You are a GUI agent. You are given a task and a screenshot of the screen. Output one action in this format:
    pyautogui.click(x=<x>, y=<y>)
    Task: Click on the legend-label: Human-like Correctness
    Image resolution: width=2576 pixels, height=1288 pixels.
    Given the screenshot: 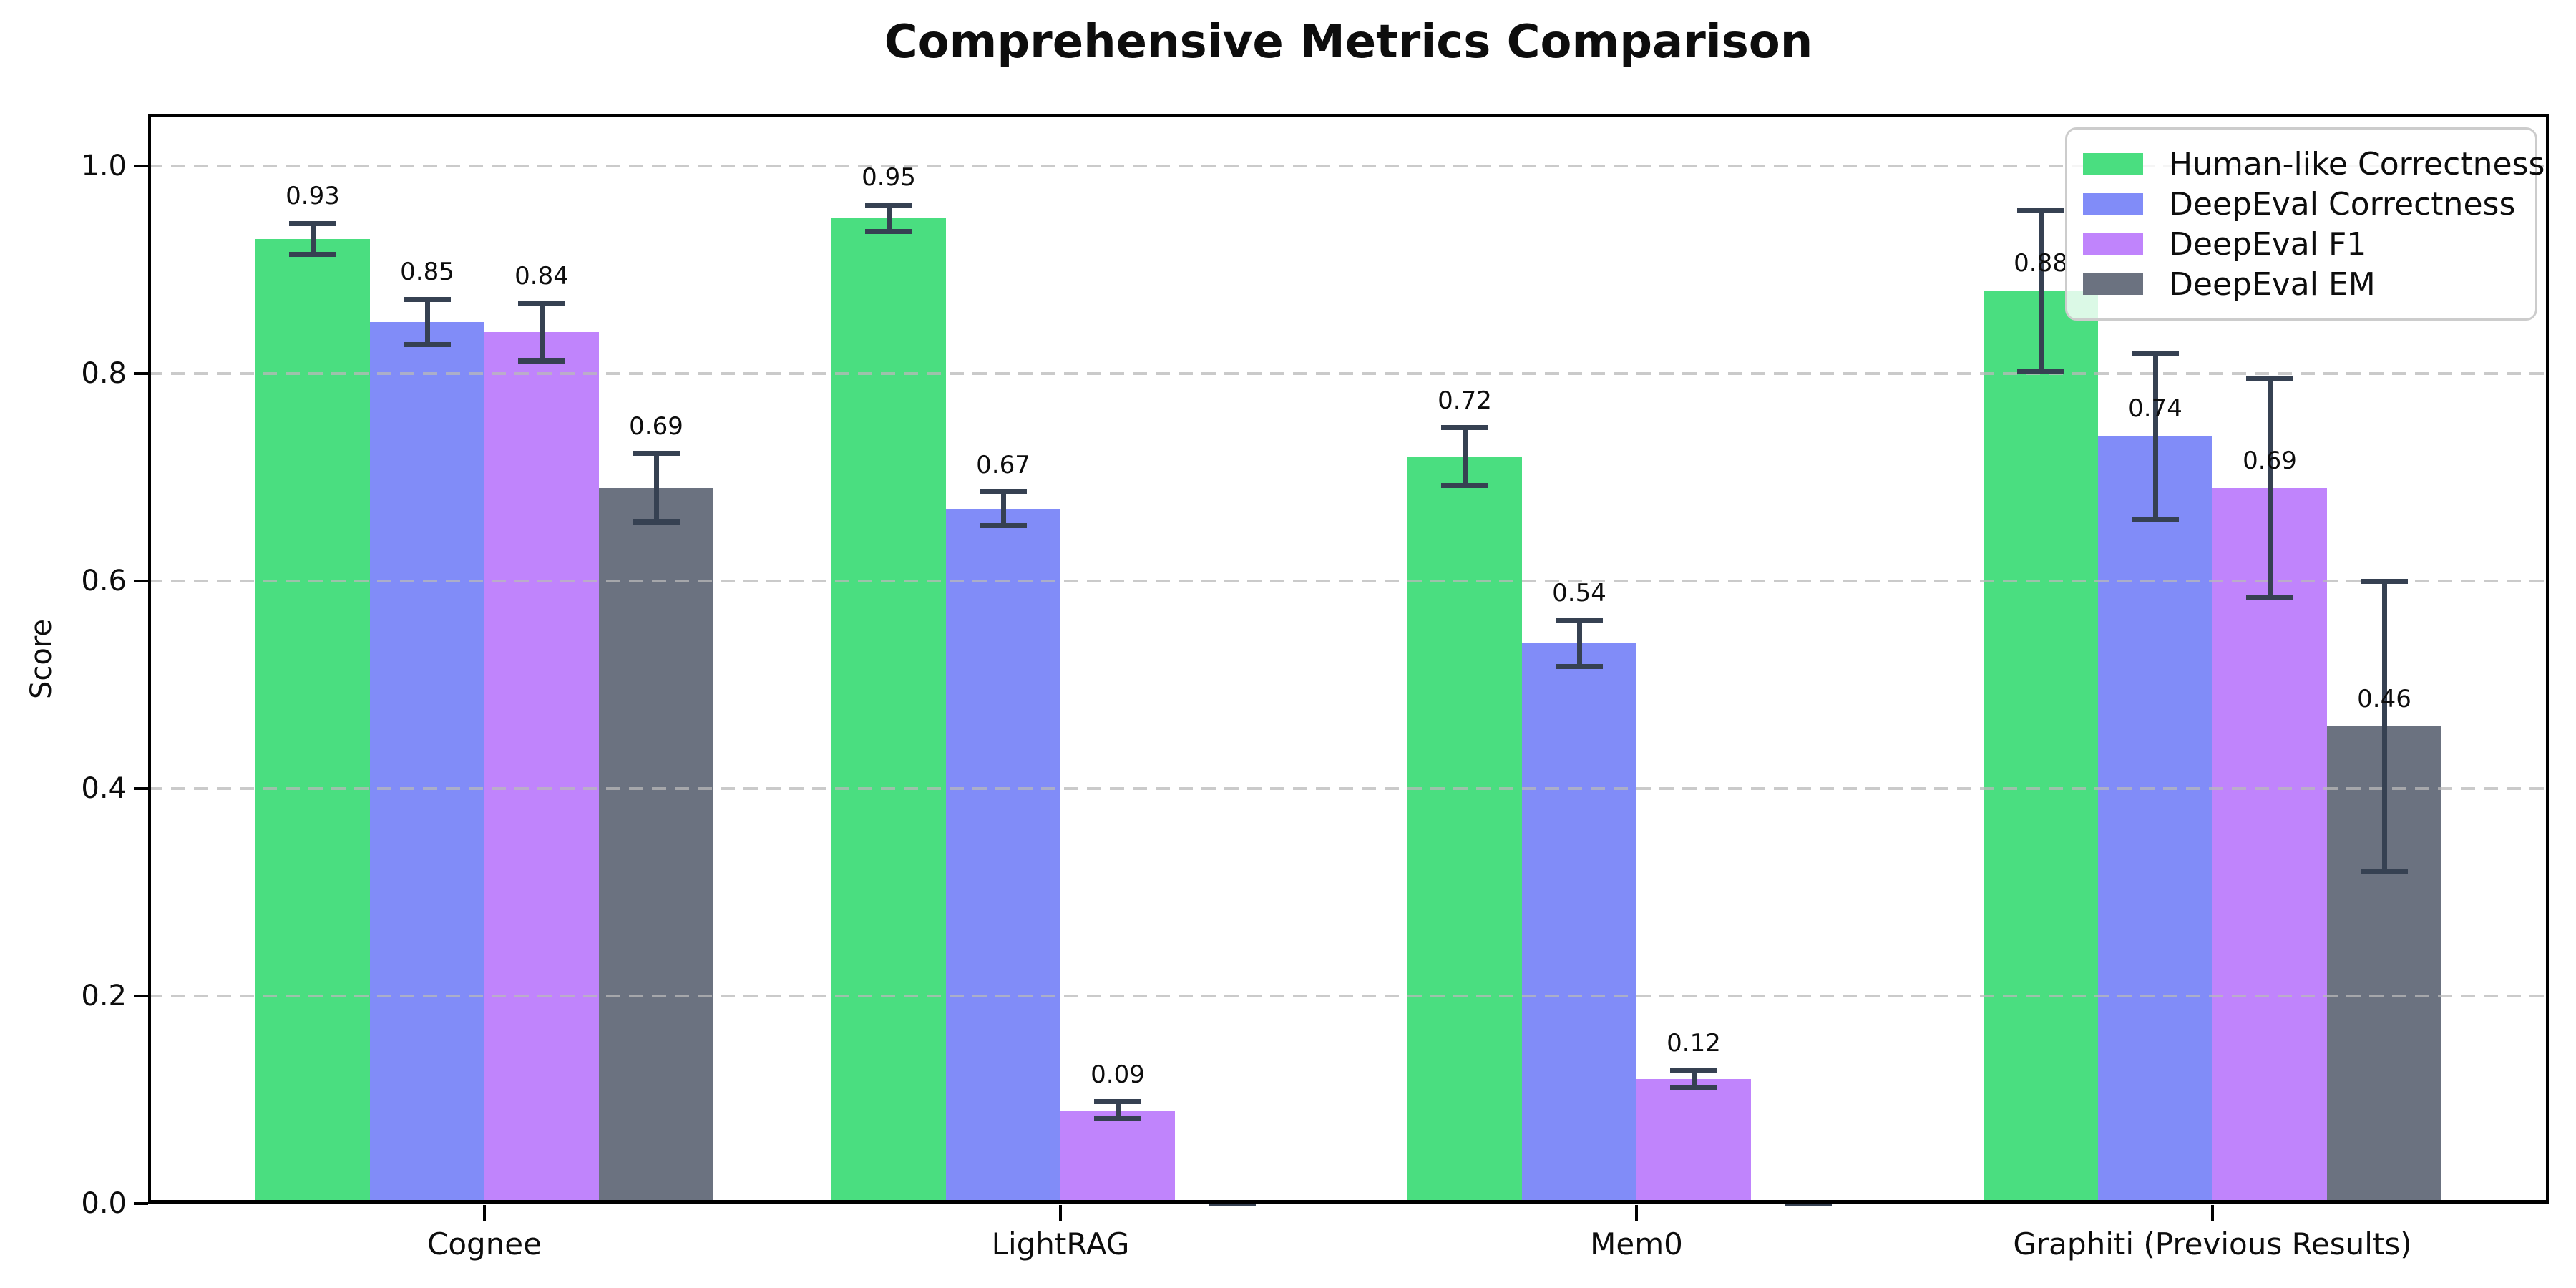 What is the action you would take?
    pyautogui.click(x=2357, y=163)
    